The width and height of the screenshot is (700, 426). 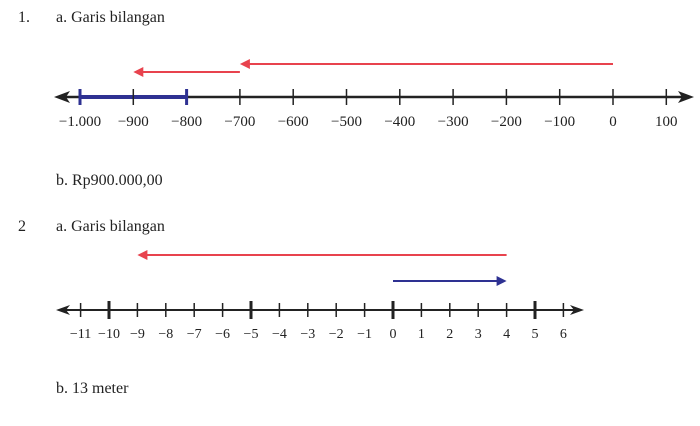 I want to click on problem-1-number: 1., so click(x=24, y=17).